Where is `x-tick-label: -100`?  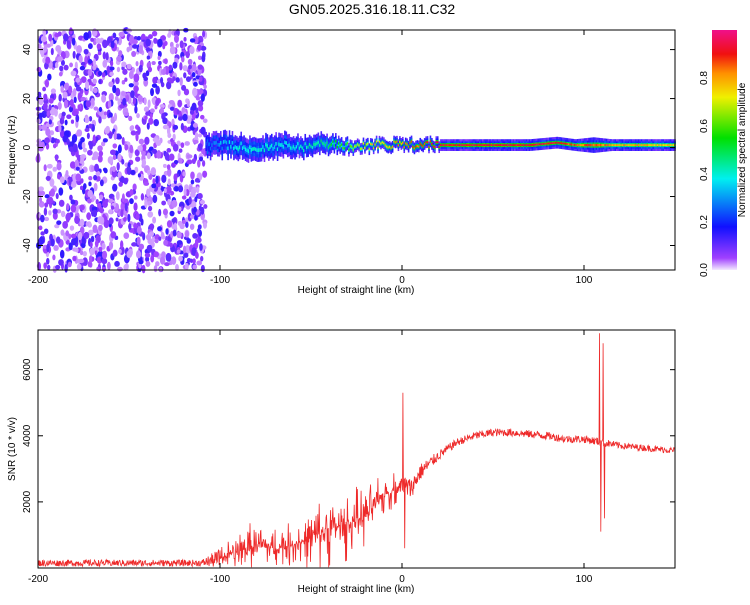
x-tick-label: -100 is located at coordinates (220, 280).